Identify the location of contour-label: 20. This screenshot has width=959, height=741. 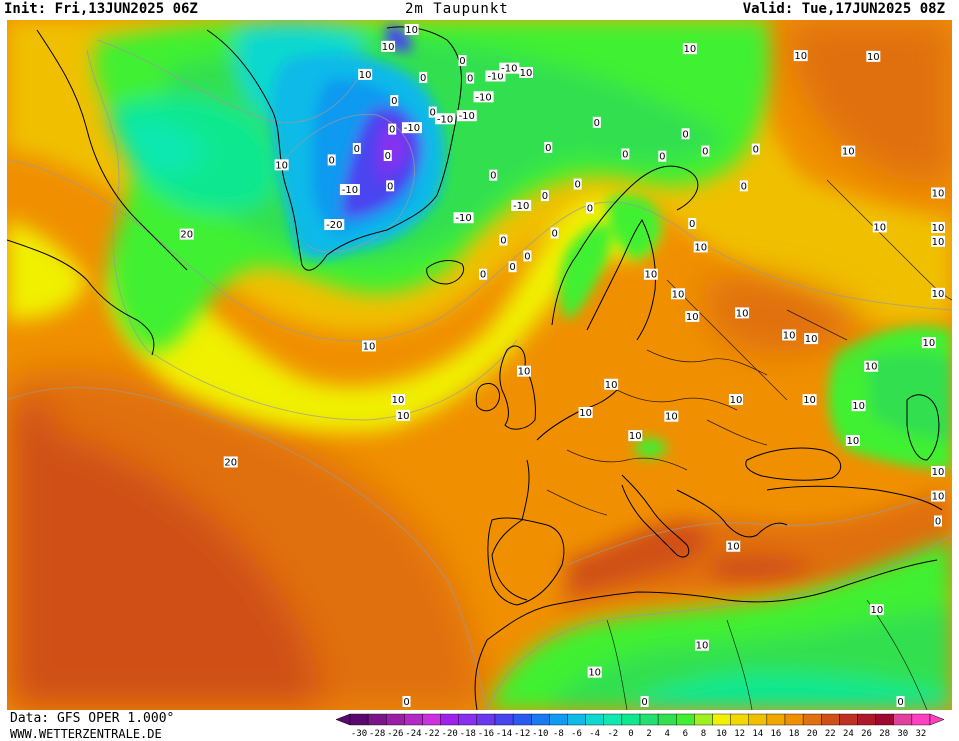
(186, 234).